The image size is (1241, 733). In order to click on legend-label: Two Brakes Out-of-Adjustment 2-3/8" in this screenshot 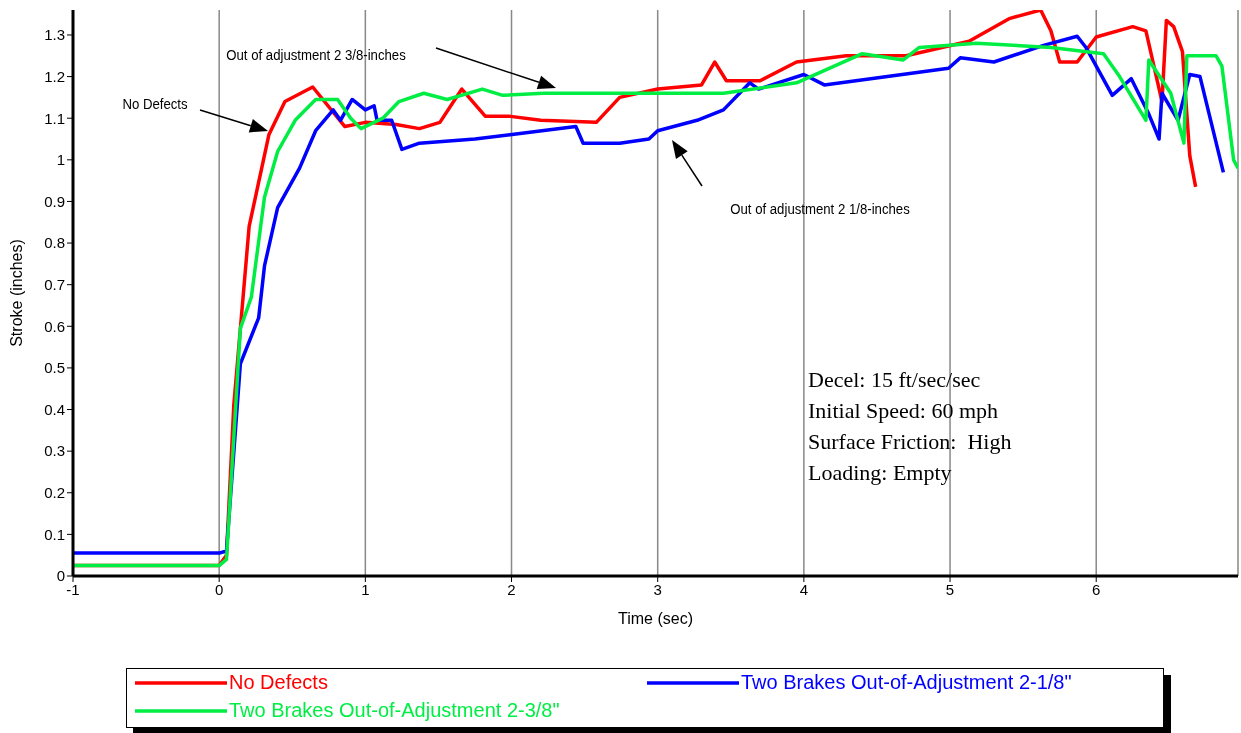, I will do `click(394, 710)`.